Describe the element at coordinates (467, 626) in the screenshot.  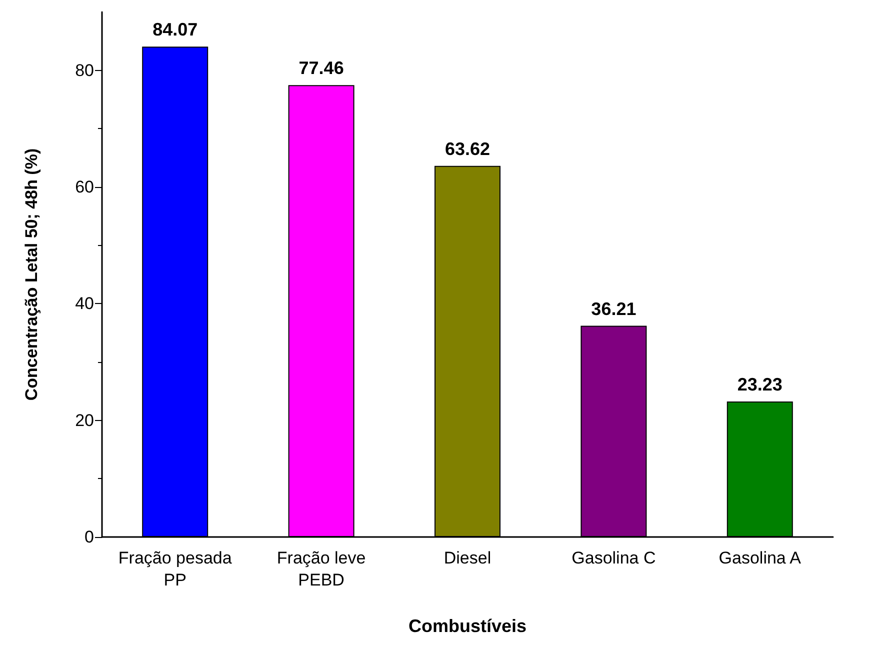
I see `x-axis-title: Combustíveis` at that location.